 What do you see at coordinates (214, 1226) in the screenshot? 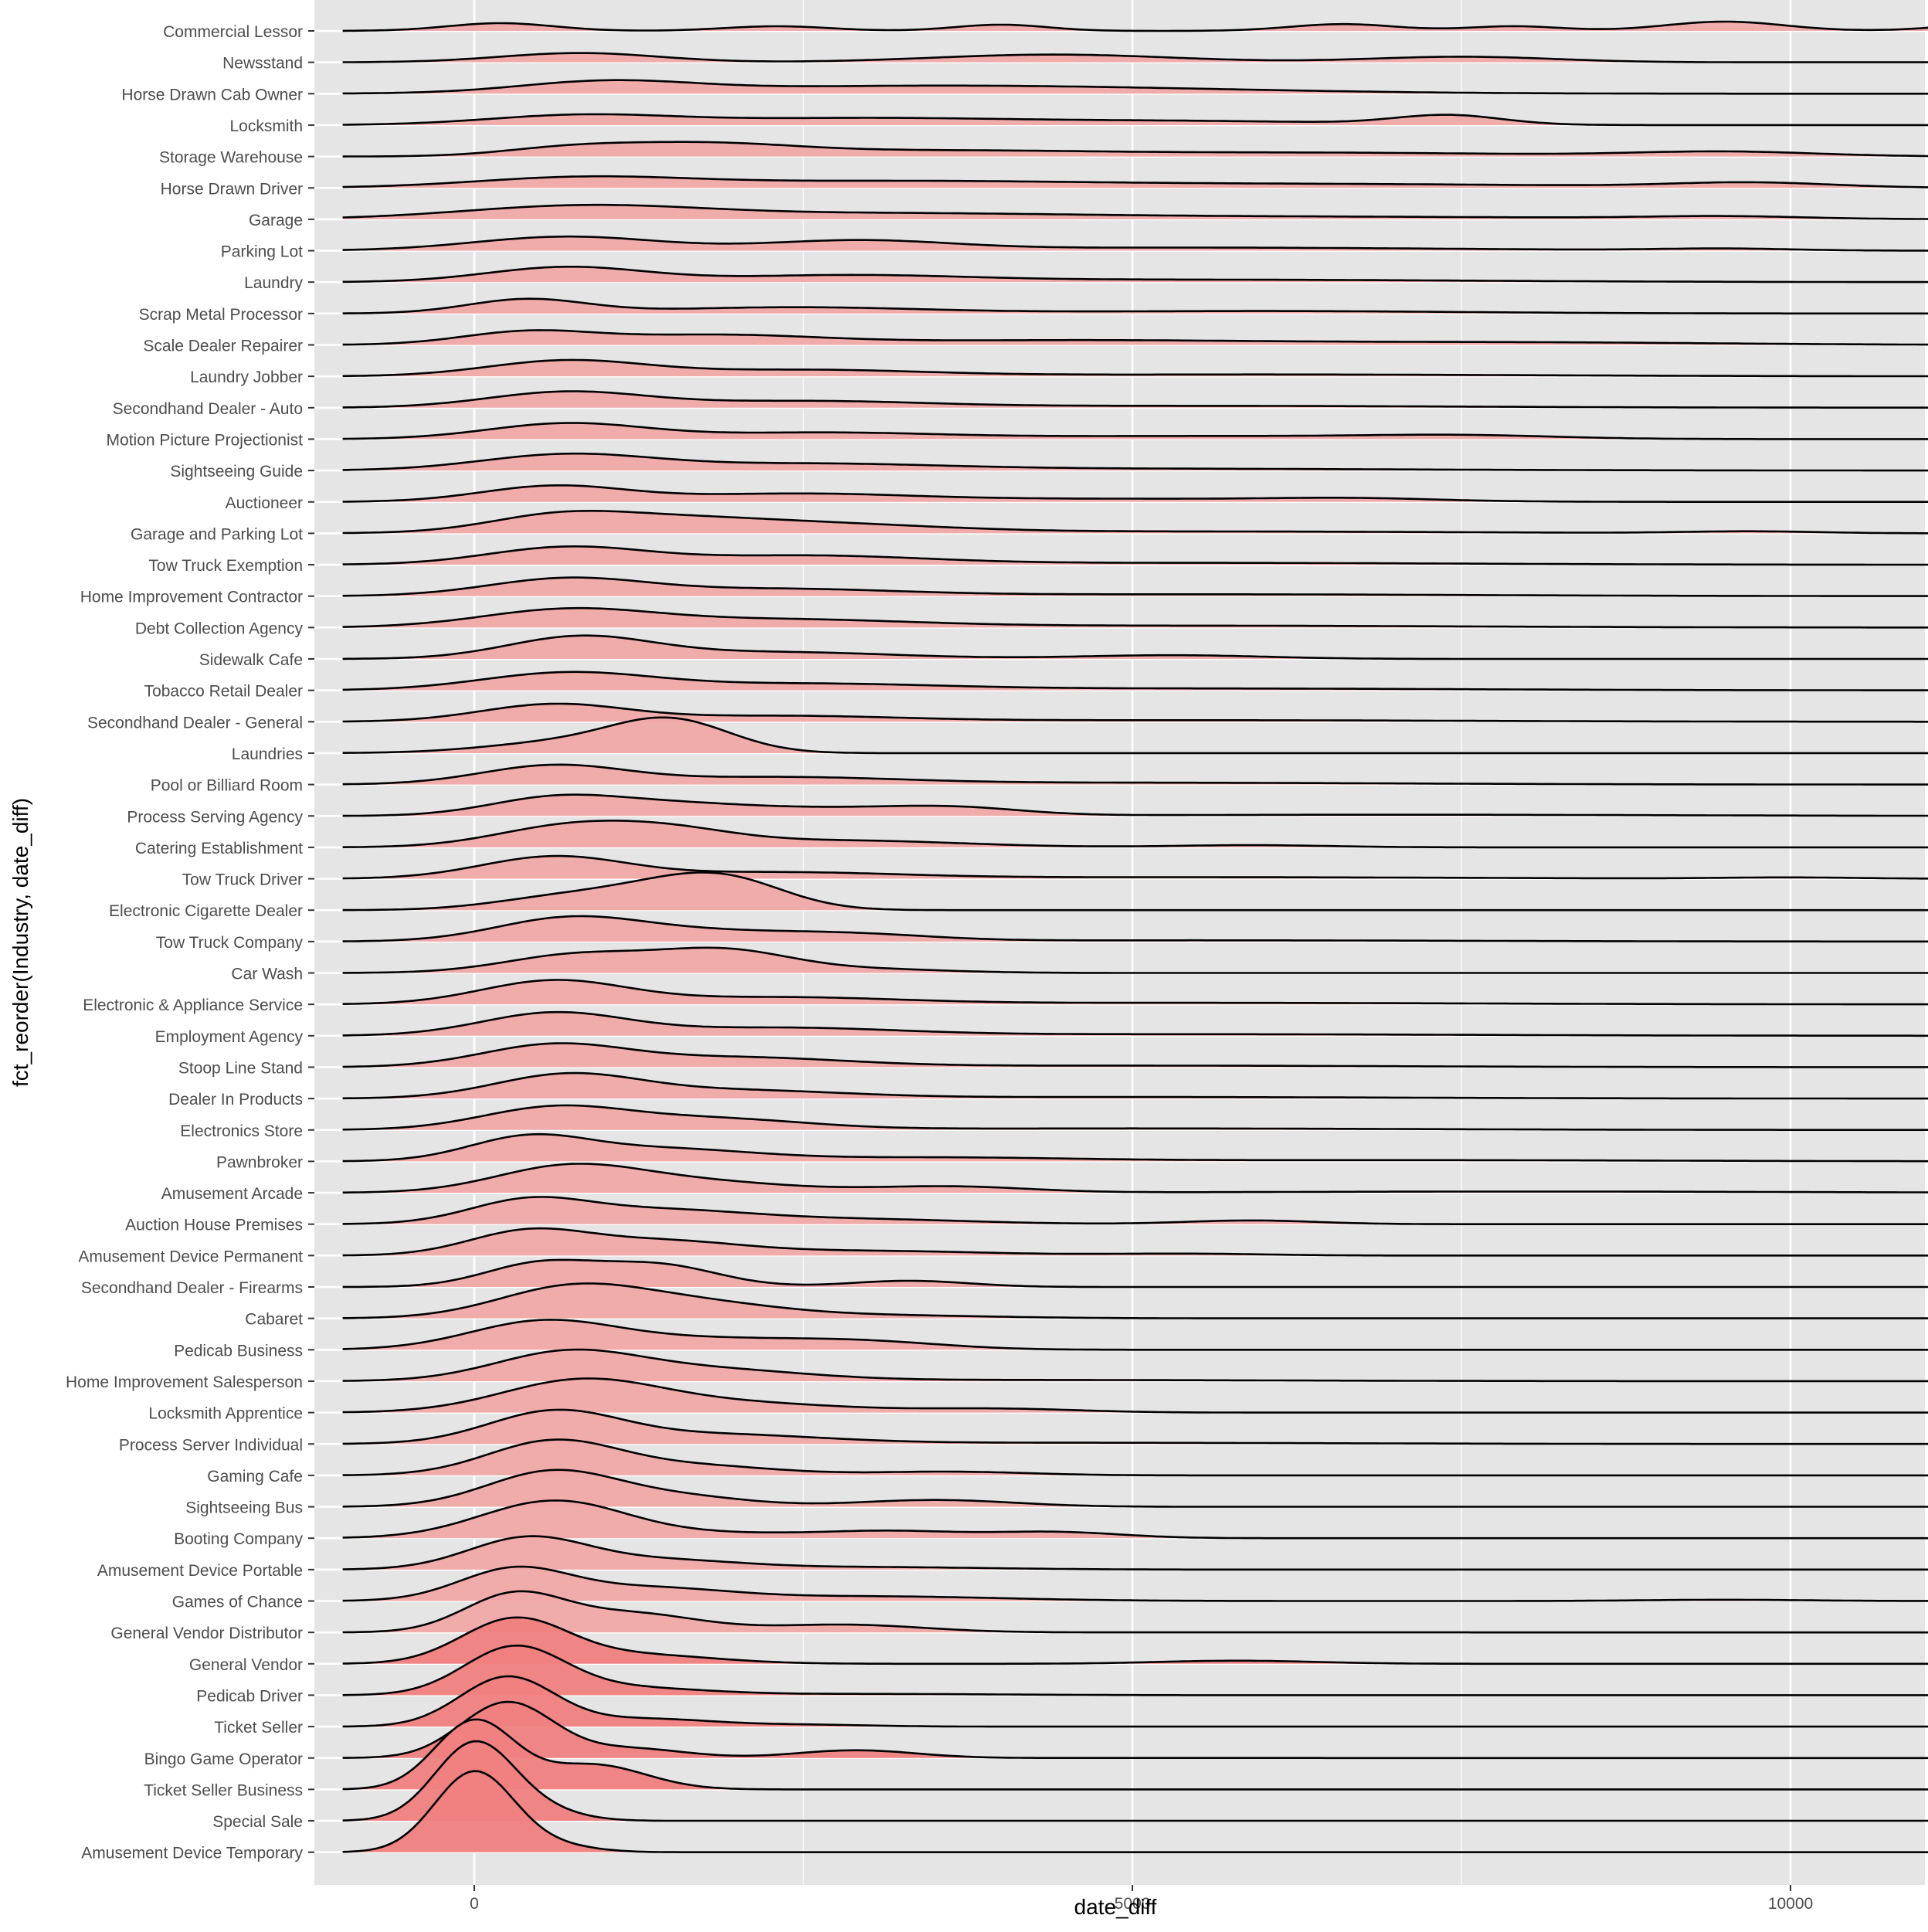
I see `y-tick-label: Auction House Premises` at bounding box center [214, 1226].